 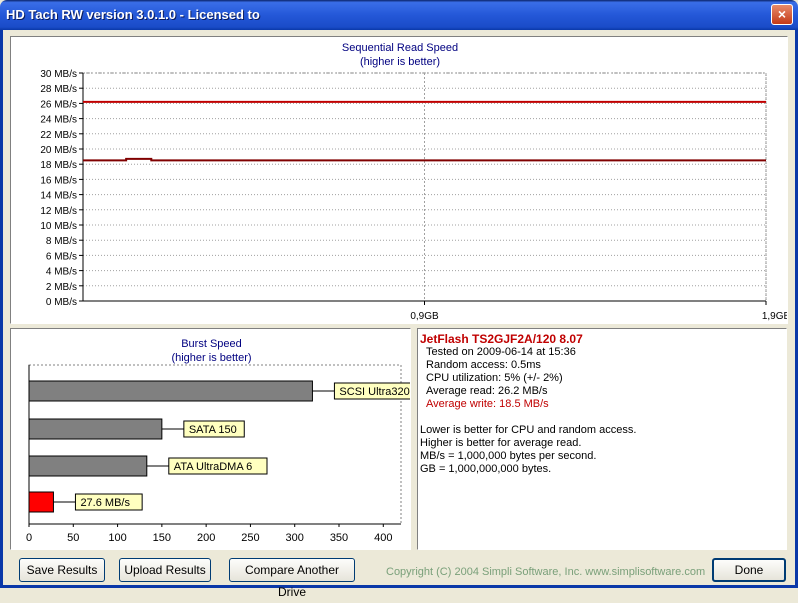 I want to click on burst-x-tick-label: 0, so click(x=29, y=538).